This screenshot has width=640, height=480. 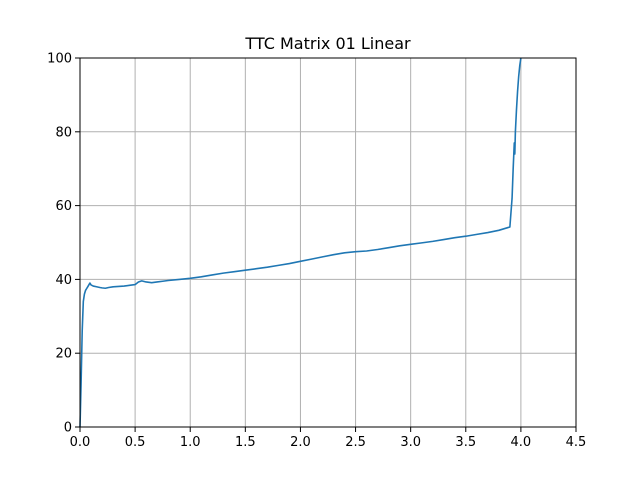 I want to click on x-tick-label: 4.5, so click(x=576, y=442).